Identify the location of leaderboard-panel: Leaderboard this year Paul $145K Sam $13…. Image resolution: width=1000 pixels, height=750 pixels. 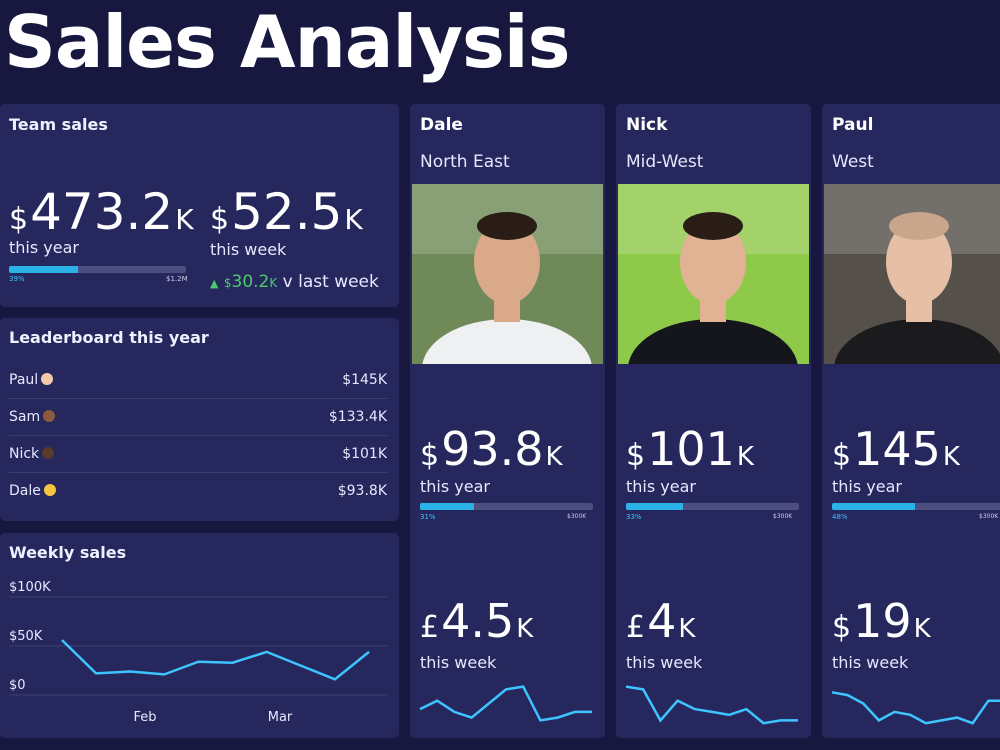
(199, 419).